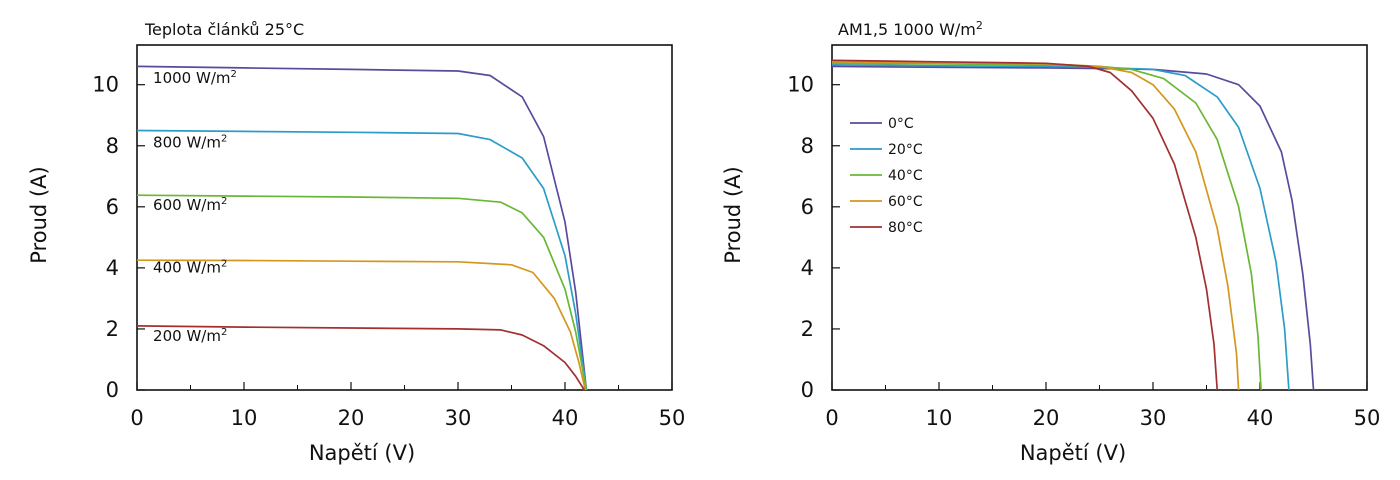 This screenshot has width=1400, height=480. What do you see at coordinates (1073, 453) in the screenshot?
I see `chart-right-xlabel: Napětí (V)` at bounding box center [1073, 453].